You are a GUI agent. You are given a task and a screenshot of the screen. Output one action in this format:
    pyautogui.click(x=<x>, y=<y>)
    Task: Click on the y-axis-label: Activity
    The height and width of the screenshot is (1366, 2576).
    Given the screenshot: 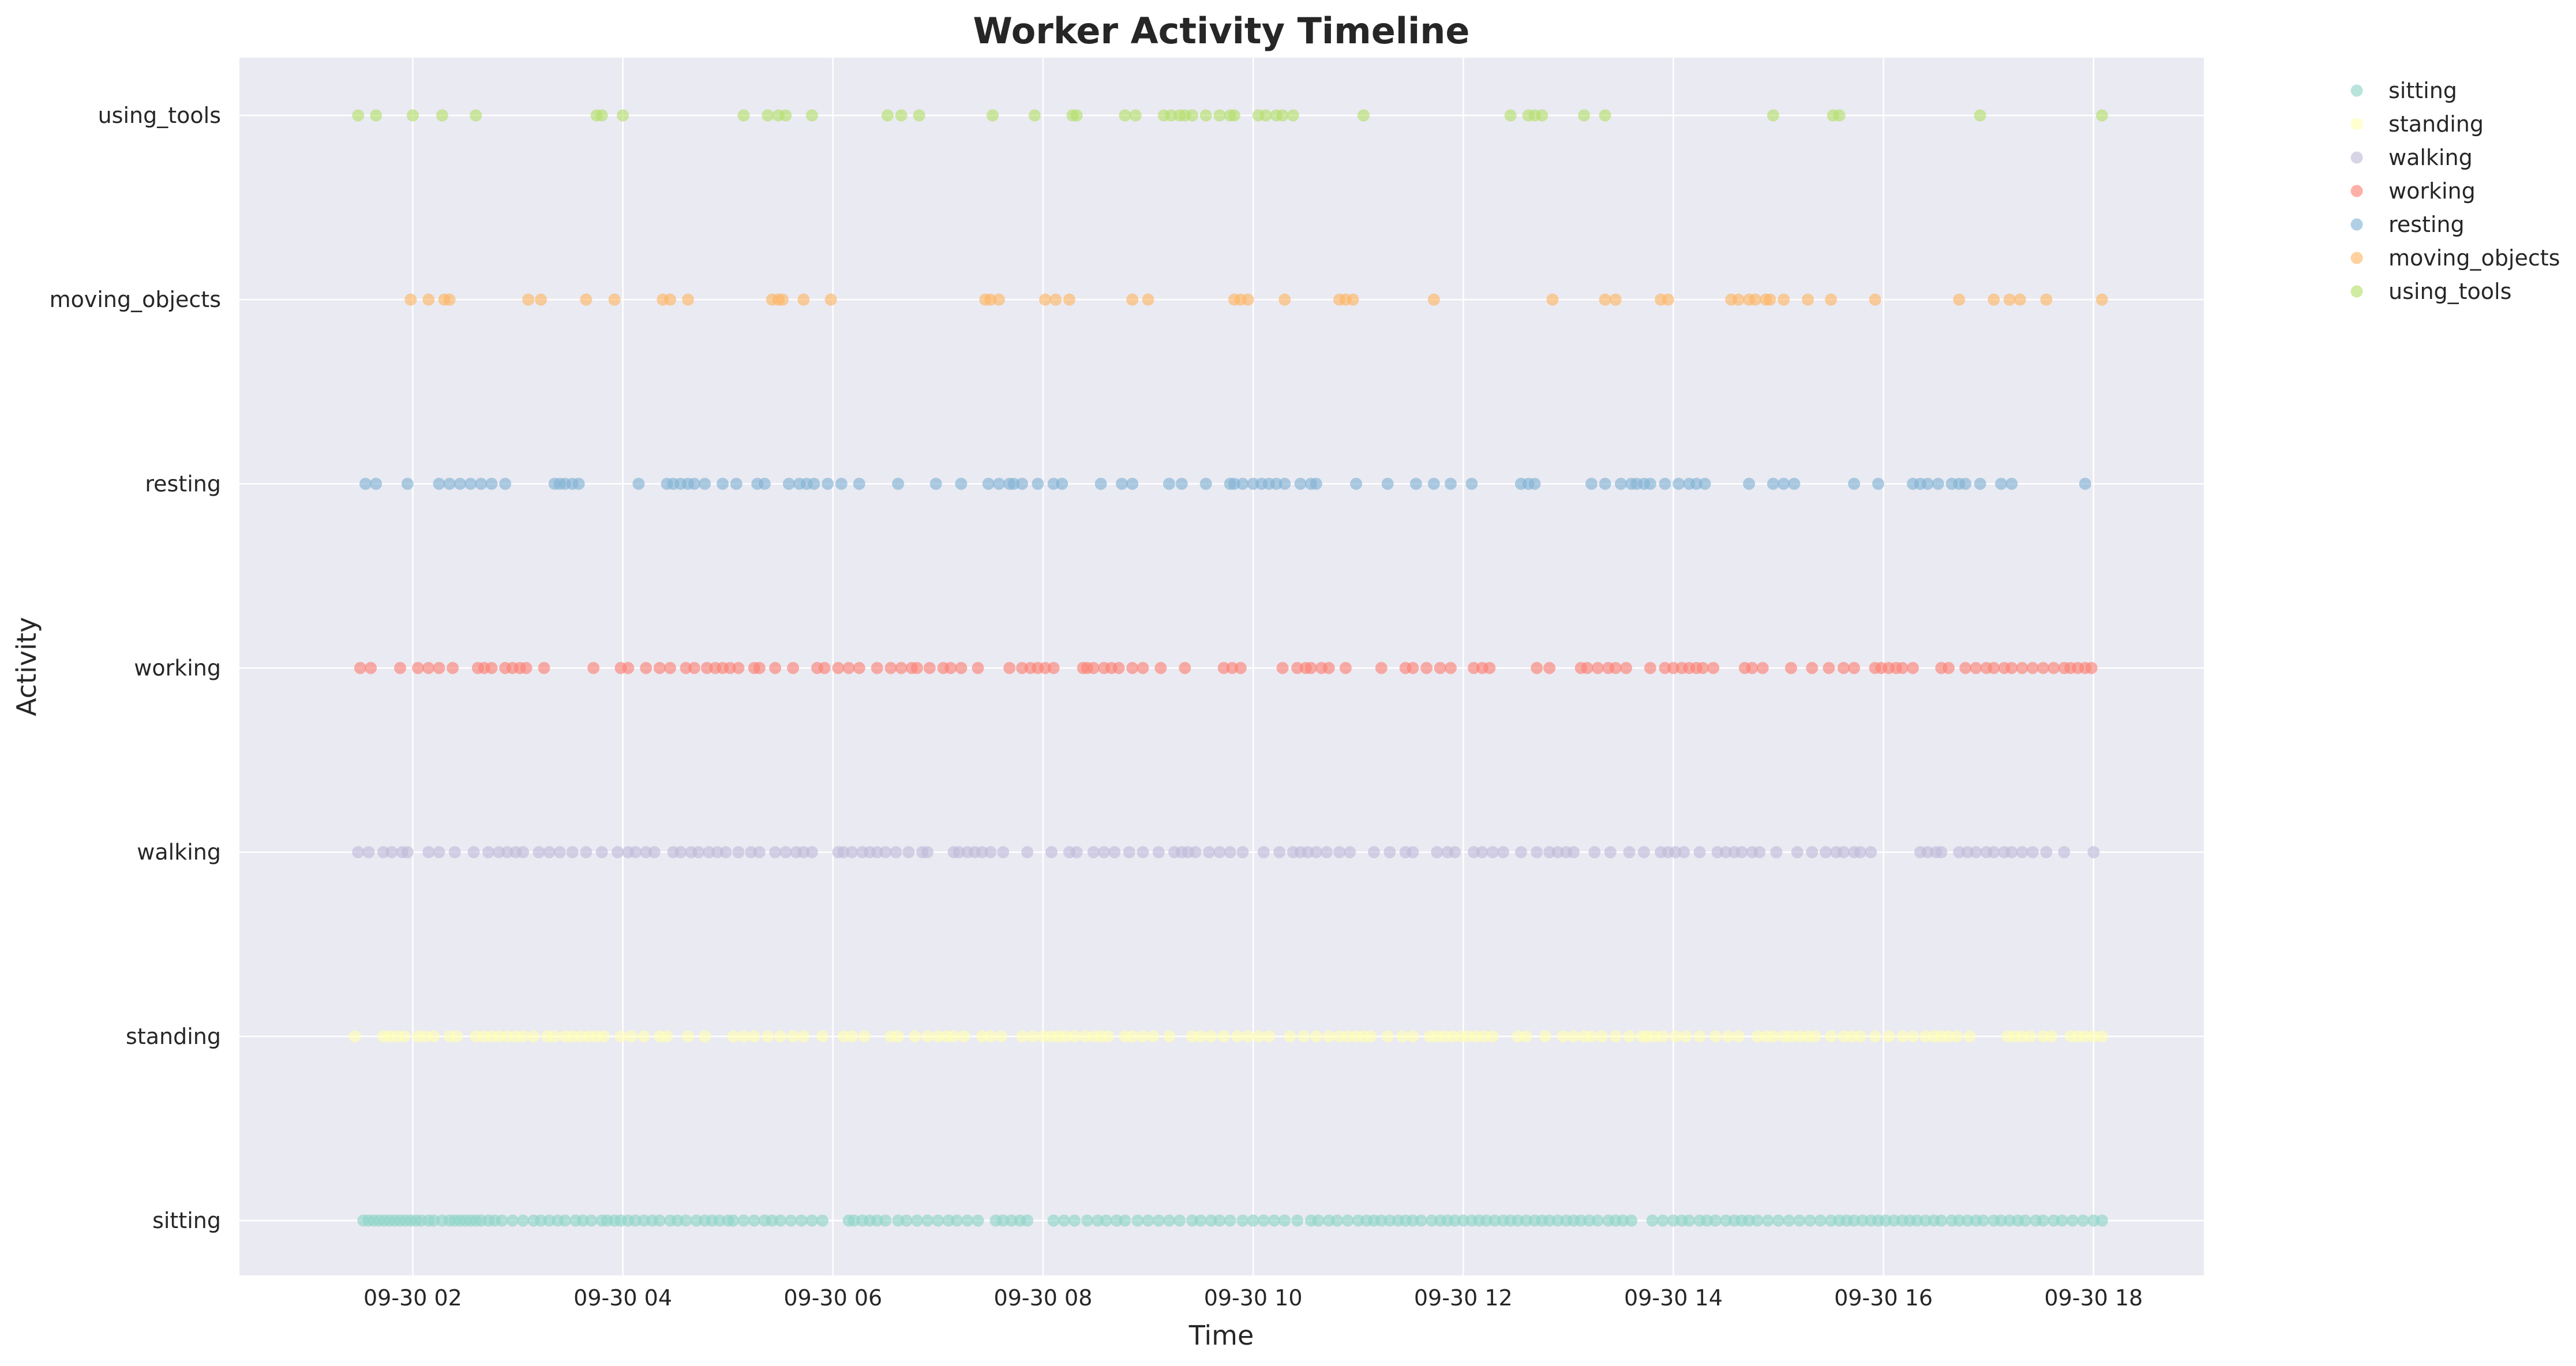 What is the action you would take?
    pyautogui.click(x=26, y=666)
    